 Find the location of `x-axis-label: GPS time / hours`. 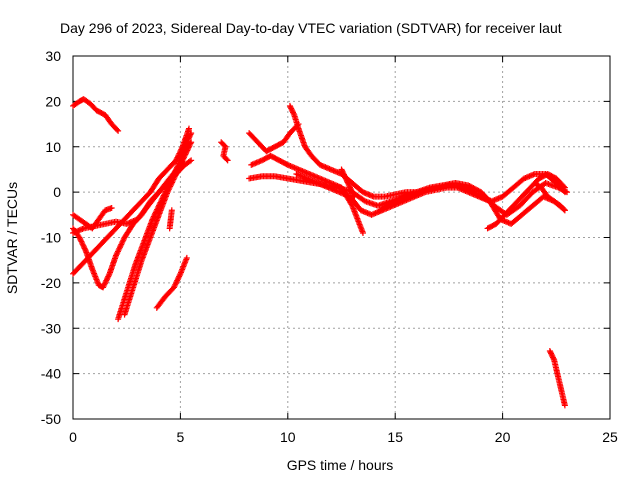

x-axis-label: GPS time / hours is located at coordinates (340, 465).